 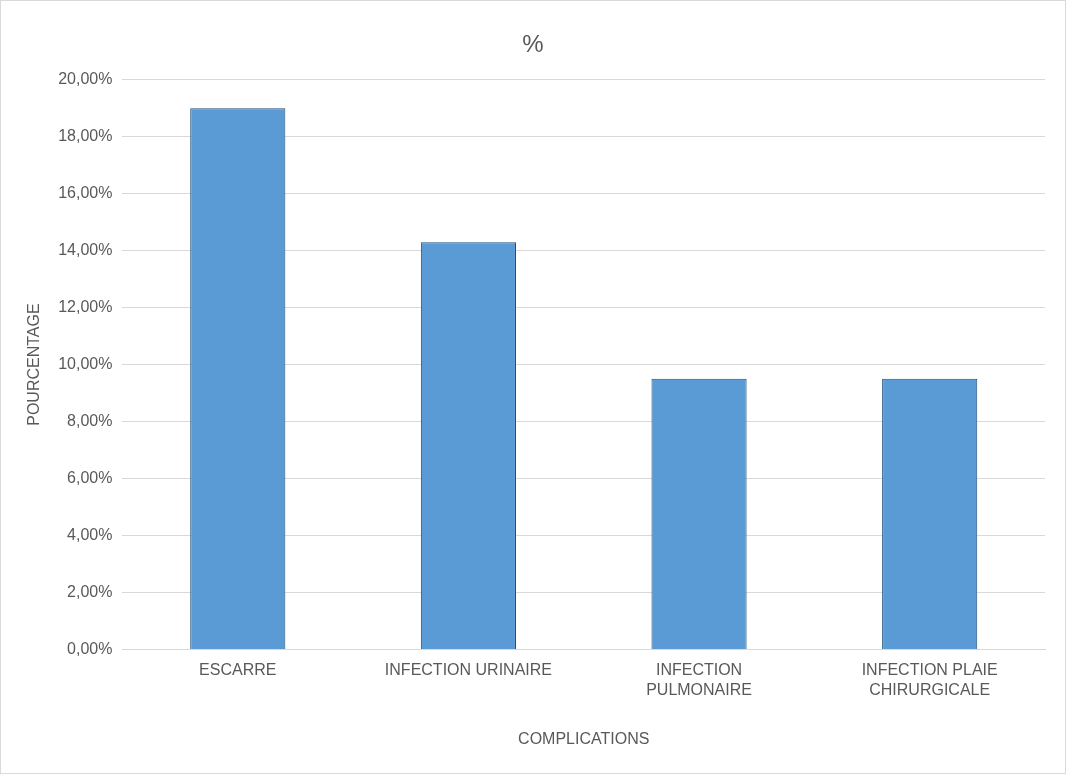 What do you see at coordinates (34, 364) in the screenshot?
I see `y-axis-title: POURCENTAGE` at bounding box center [34, 364].